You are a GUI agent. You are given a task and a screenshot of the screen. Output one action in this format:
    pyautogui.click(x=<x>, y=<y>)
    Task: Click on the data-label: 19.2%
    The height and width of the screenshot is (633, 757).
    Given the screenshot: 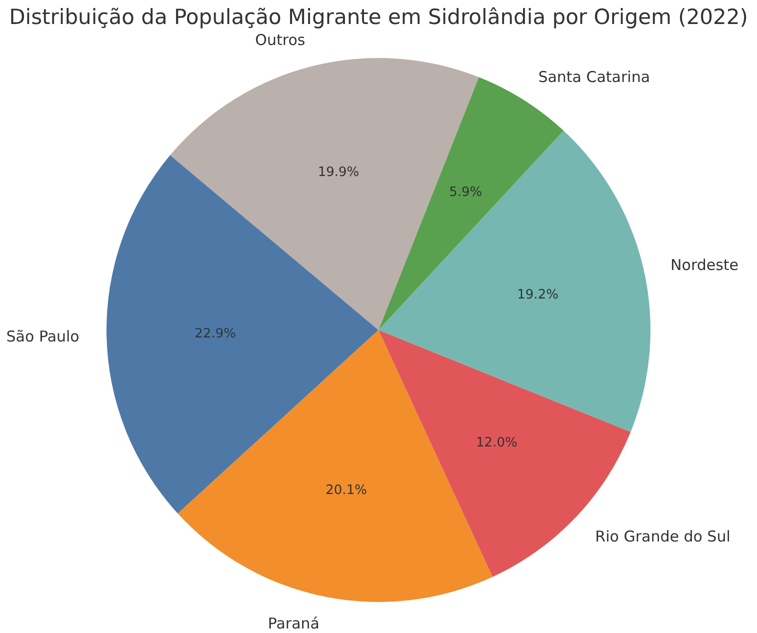 What is the action you would take?
    pyautogui.click(x=537, y=295)
    